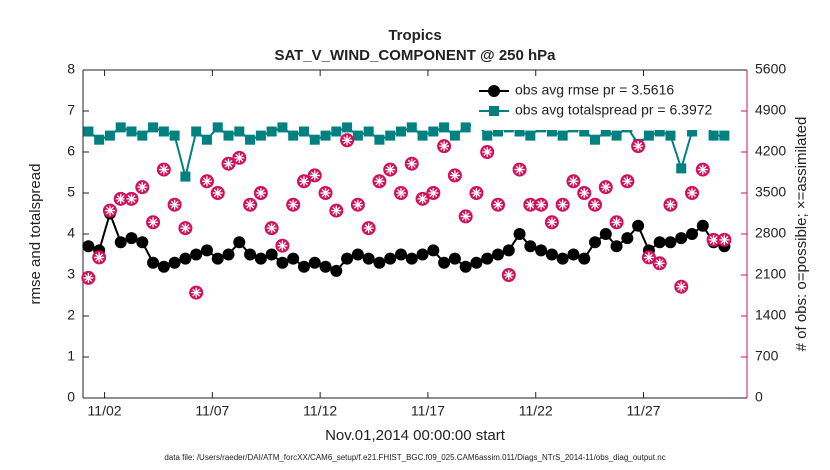 Image resolution: width=830 pixels, height=470 pixels. Describe the element at coordinates (71, 110) in the screenshot. I see `y-tick-label: 7` at that location.